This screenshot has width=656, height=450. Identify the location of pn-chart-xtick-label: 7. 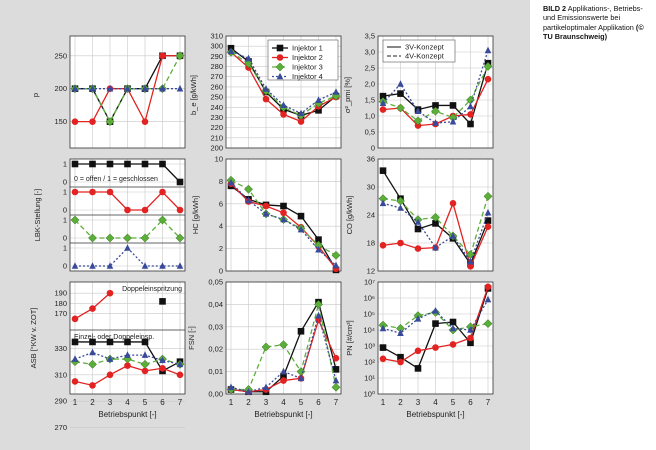
(488, 402).